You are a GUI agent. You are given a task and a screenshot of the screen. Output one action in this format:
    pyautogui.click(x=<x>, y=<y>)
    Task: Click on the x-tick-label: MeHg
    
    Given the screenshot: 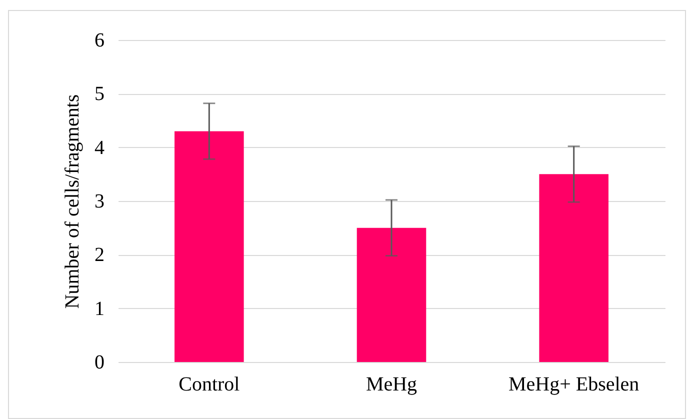 What is the action you would take?
    pyautogui.click(x=392, y=385)
    